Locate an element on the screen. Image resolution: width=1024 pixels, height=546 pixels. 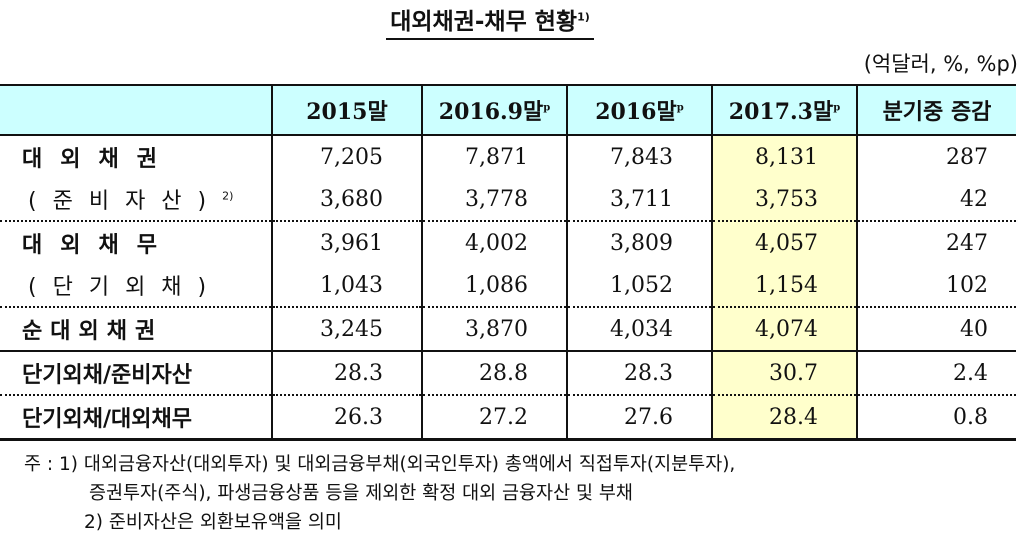
table-row: (단기외채) 1,043 1,086 1,052 1,154 102 is located at coordinates (508, 286).